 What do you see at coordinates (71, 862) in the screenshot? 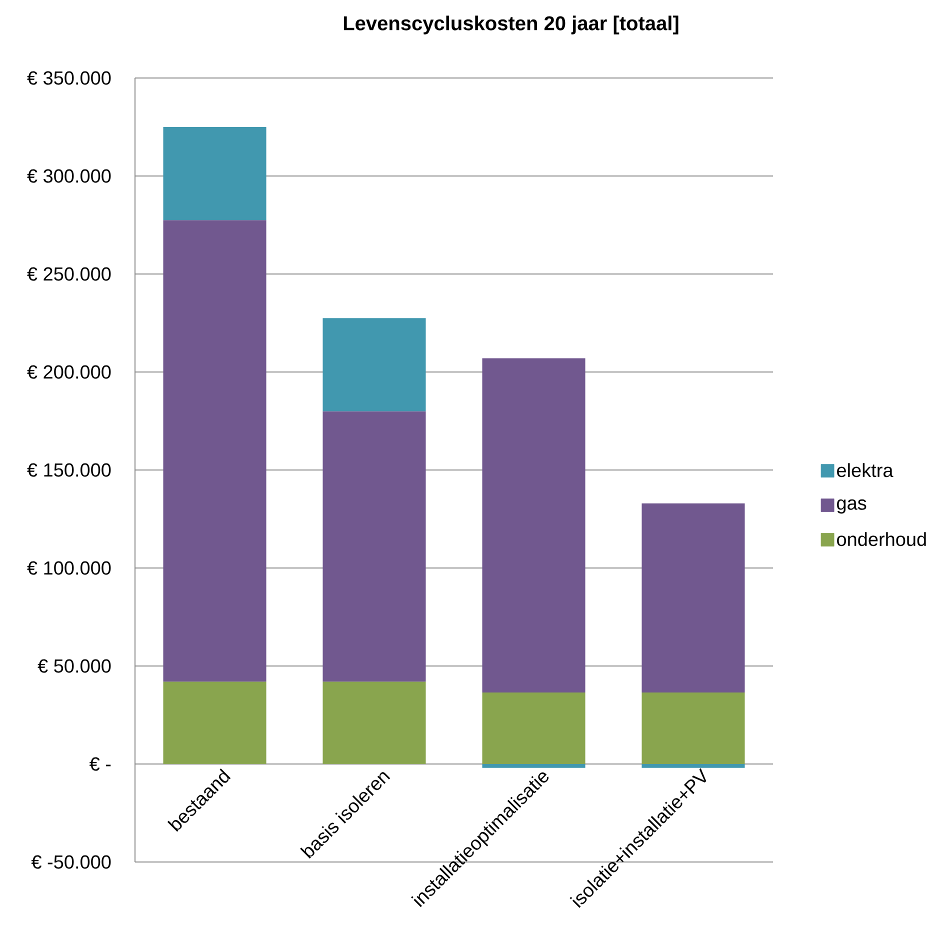
I see `y-tick-label: € -50.000` at bounding box center [71, 862].